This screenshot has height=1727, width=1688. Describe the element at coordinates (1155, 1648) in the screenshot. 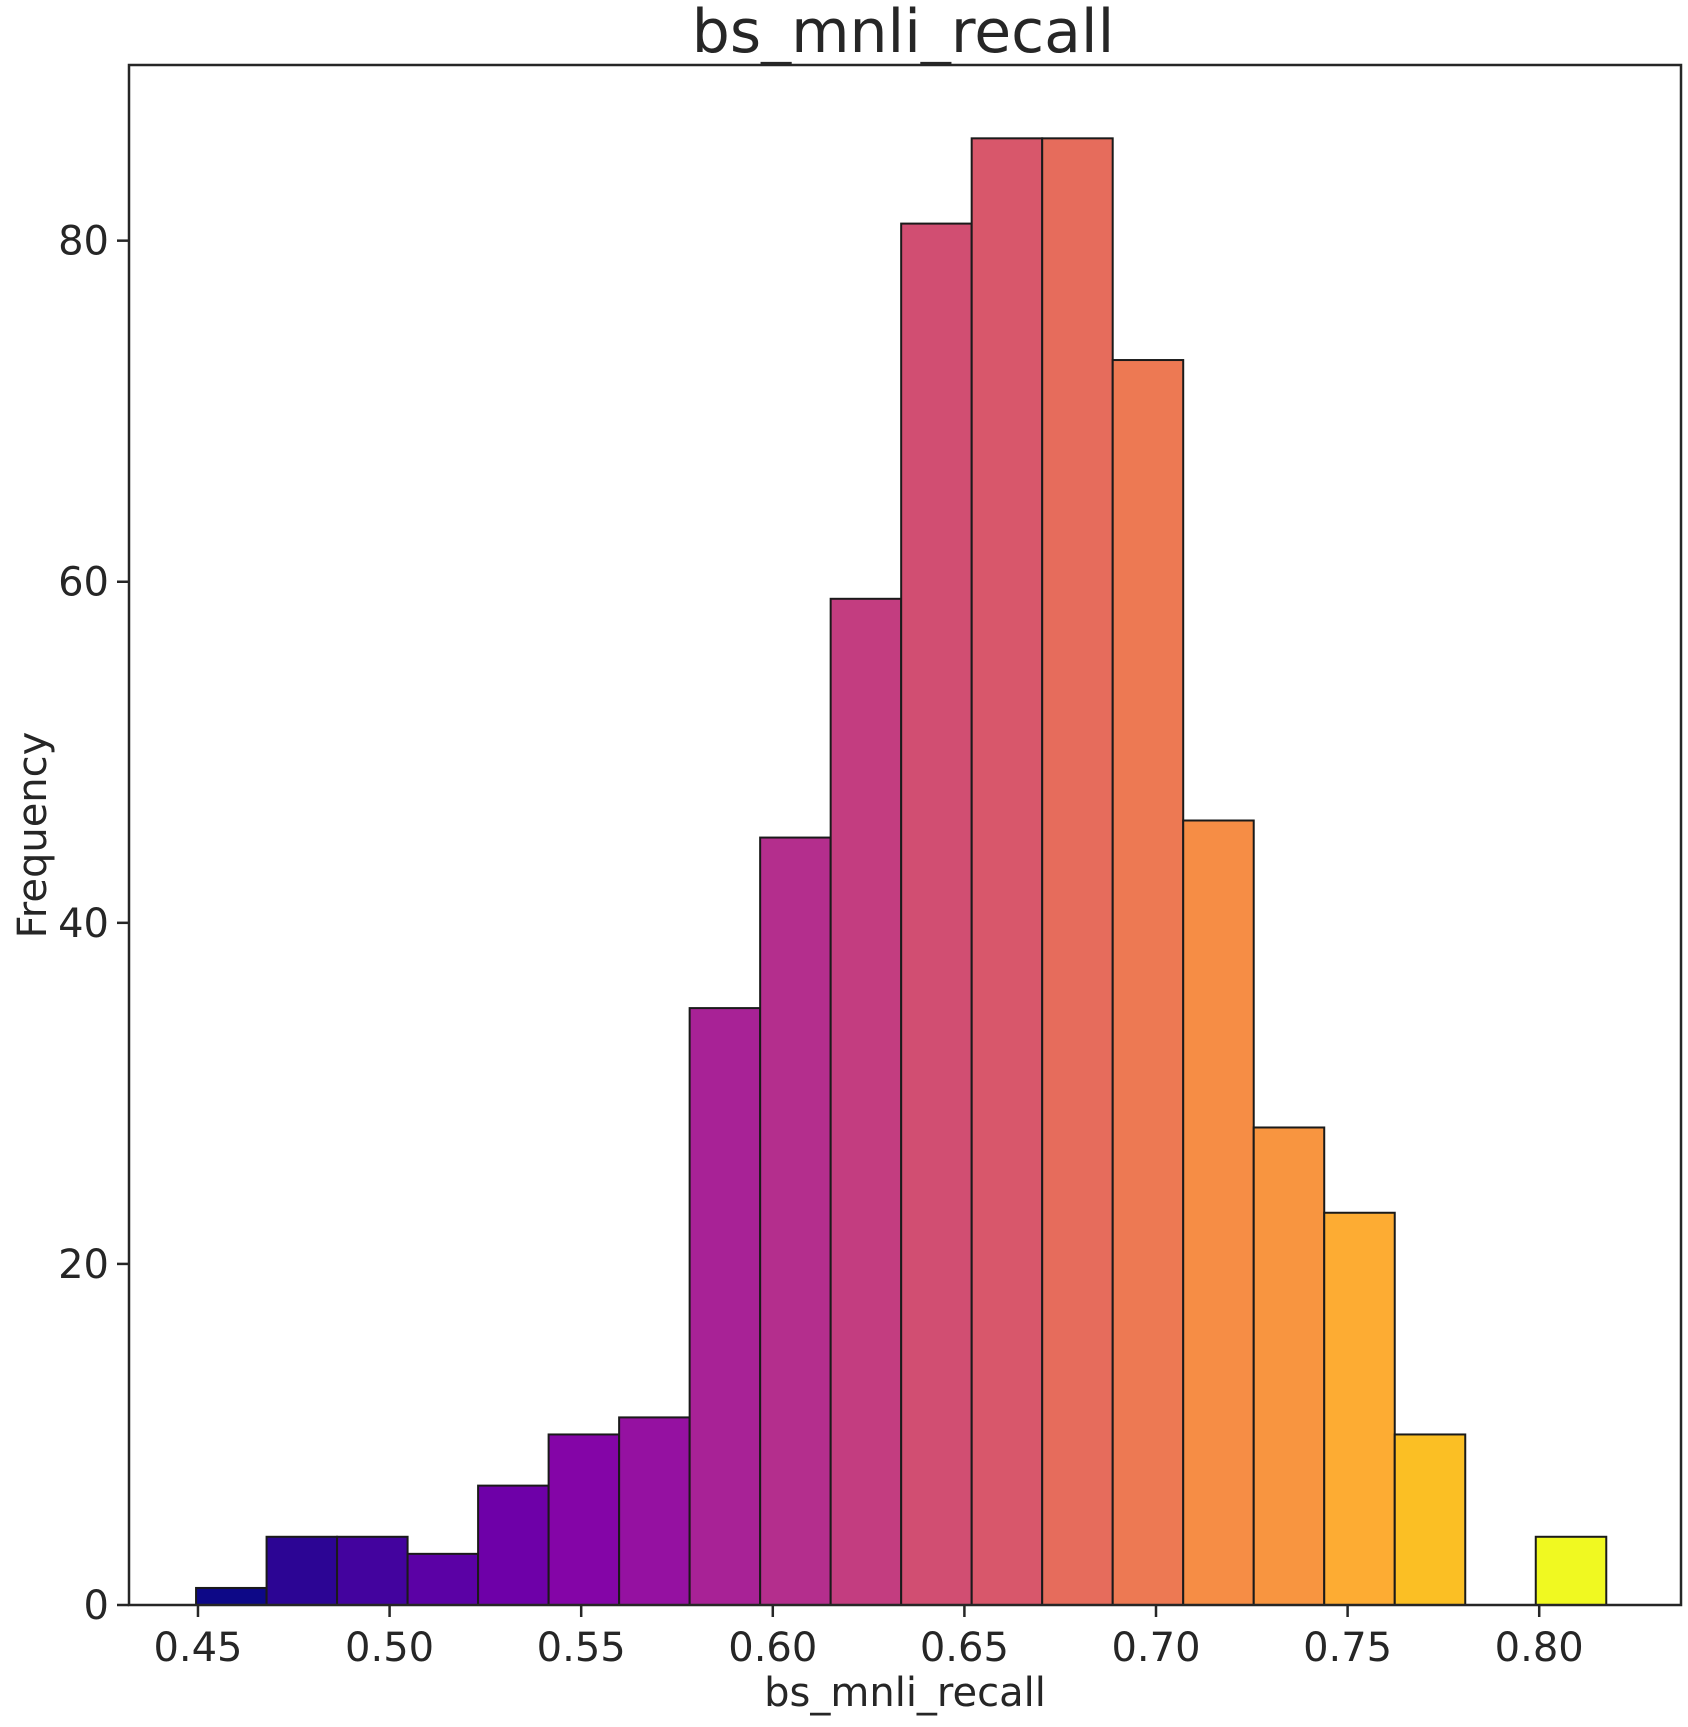

I see `x-tick-label: 0.70` at that location.